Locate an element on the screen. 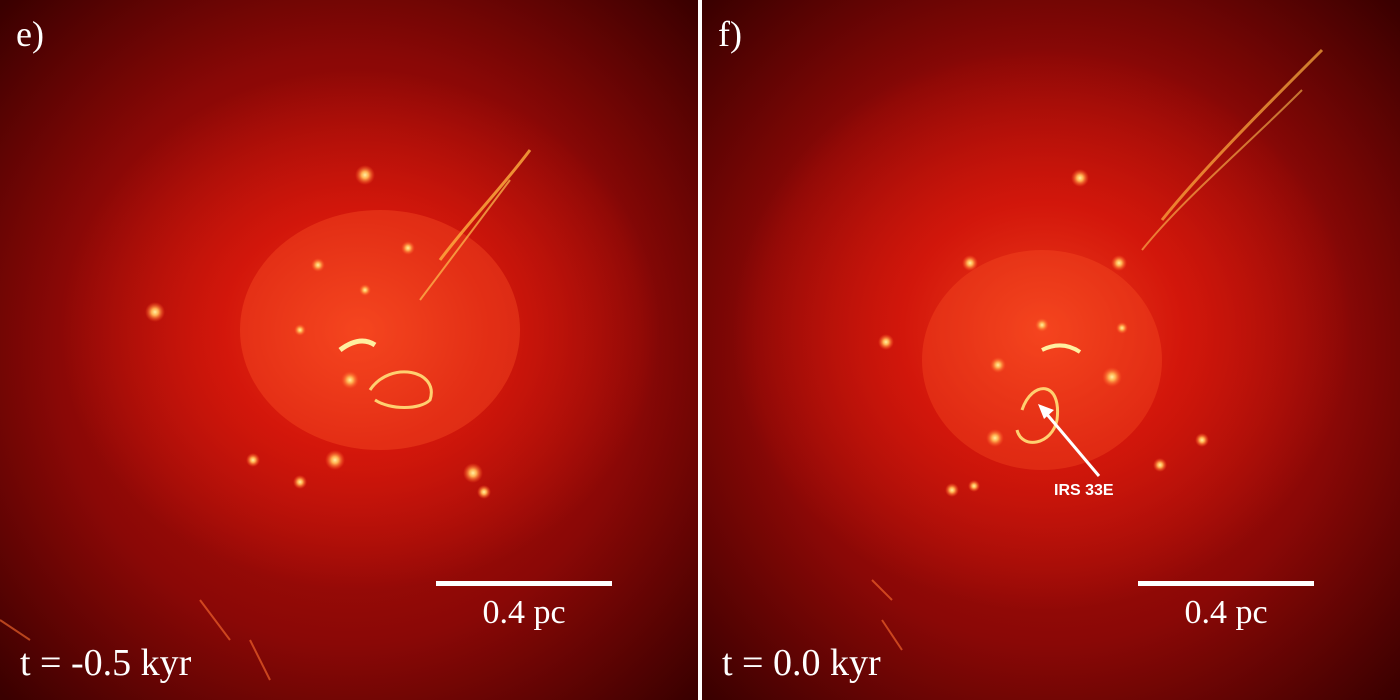 This screenshot has height=700, width=1400. panel-label: f) is located at coordinates (730, 34).